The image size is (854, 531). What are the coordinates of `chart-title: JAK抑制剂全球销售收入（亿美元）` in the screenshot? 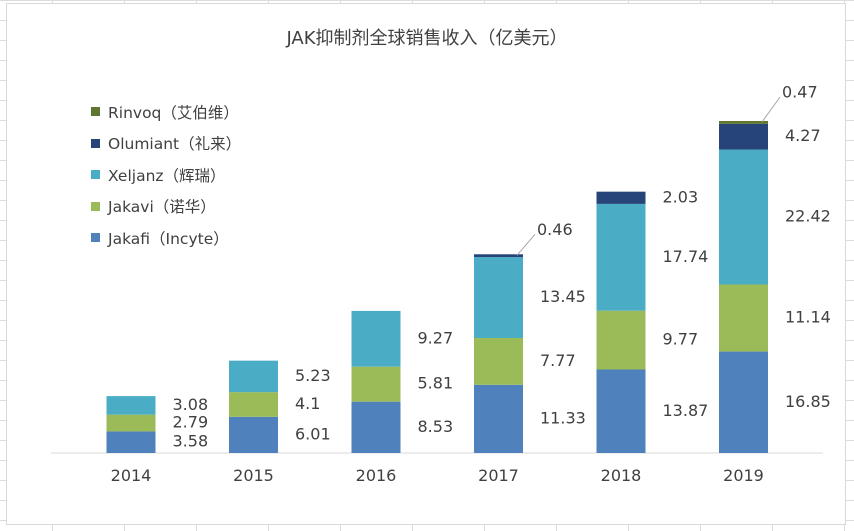 It's located at (427, 38).